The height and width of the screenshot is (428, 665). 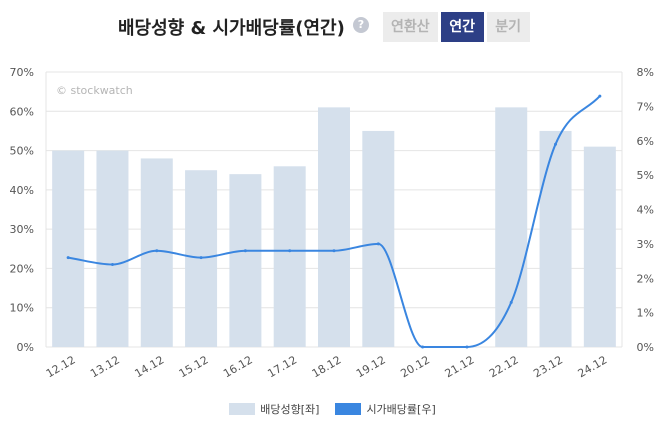 What do you see at coordinates (22, 111) in the screenshot?
I see `y-left-tick: 60%` at bounding box center [22, 111].